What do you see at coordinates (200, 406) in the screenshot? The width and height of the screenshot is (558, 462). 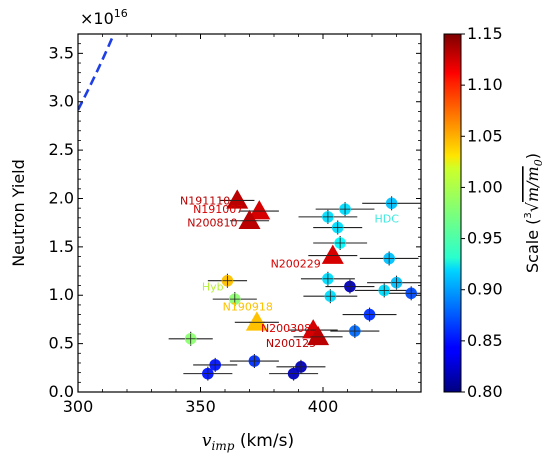 I see `x-tick-label: 350` at bounding box center [200, 406].